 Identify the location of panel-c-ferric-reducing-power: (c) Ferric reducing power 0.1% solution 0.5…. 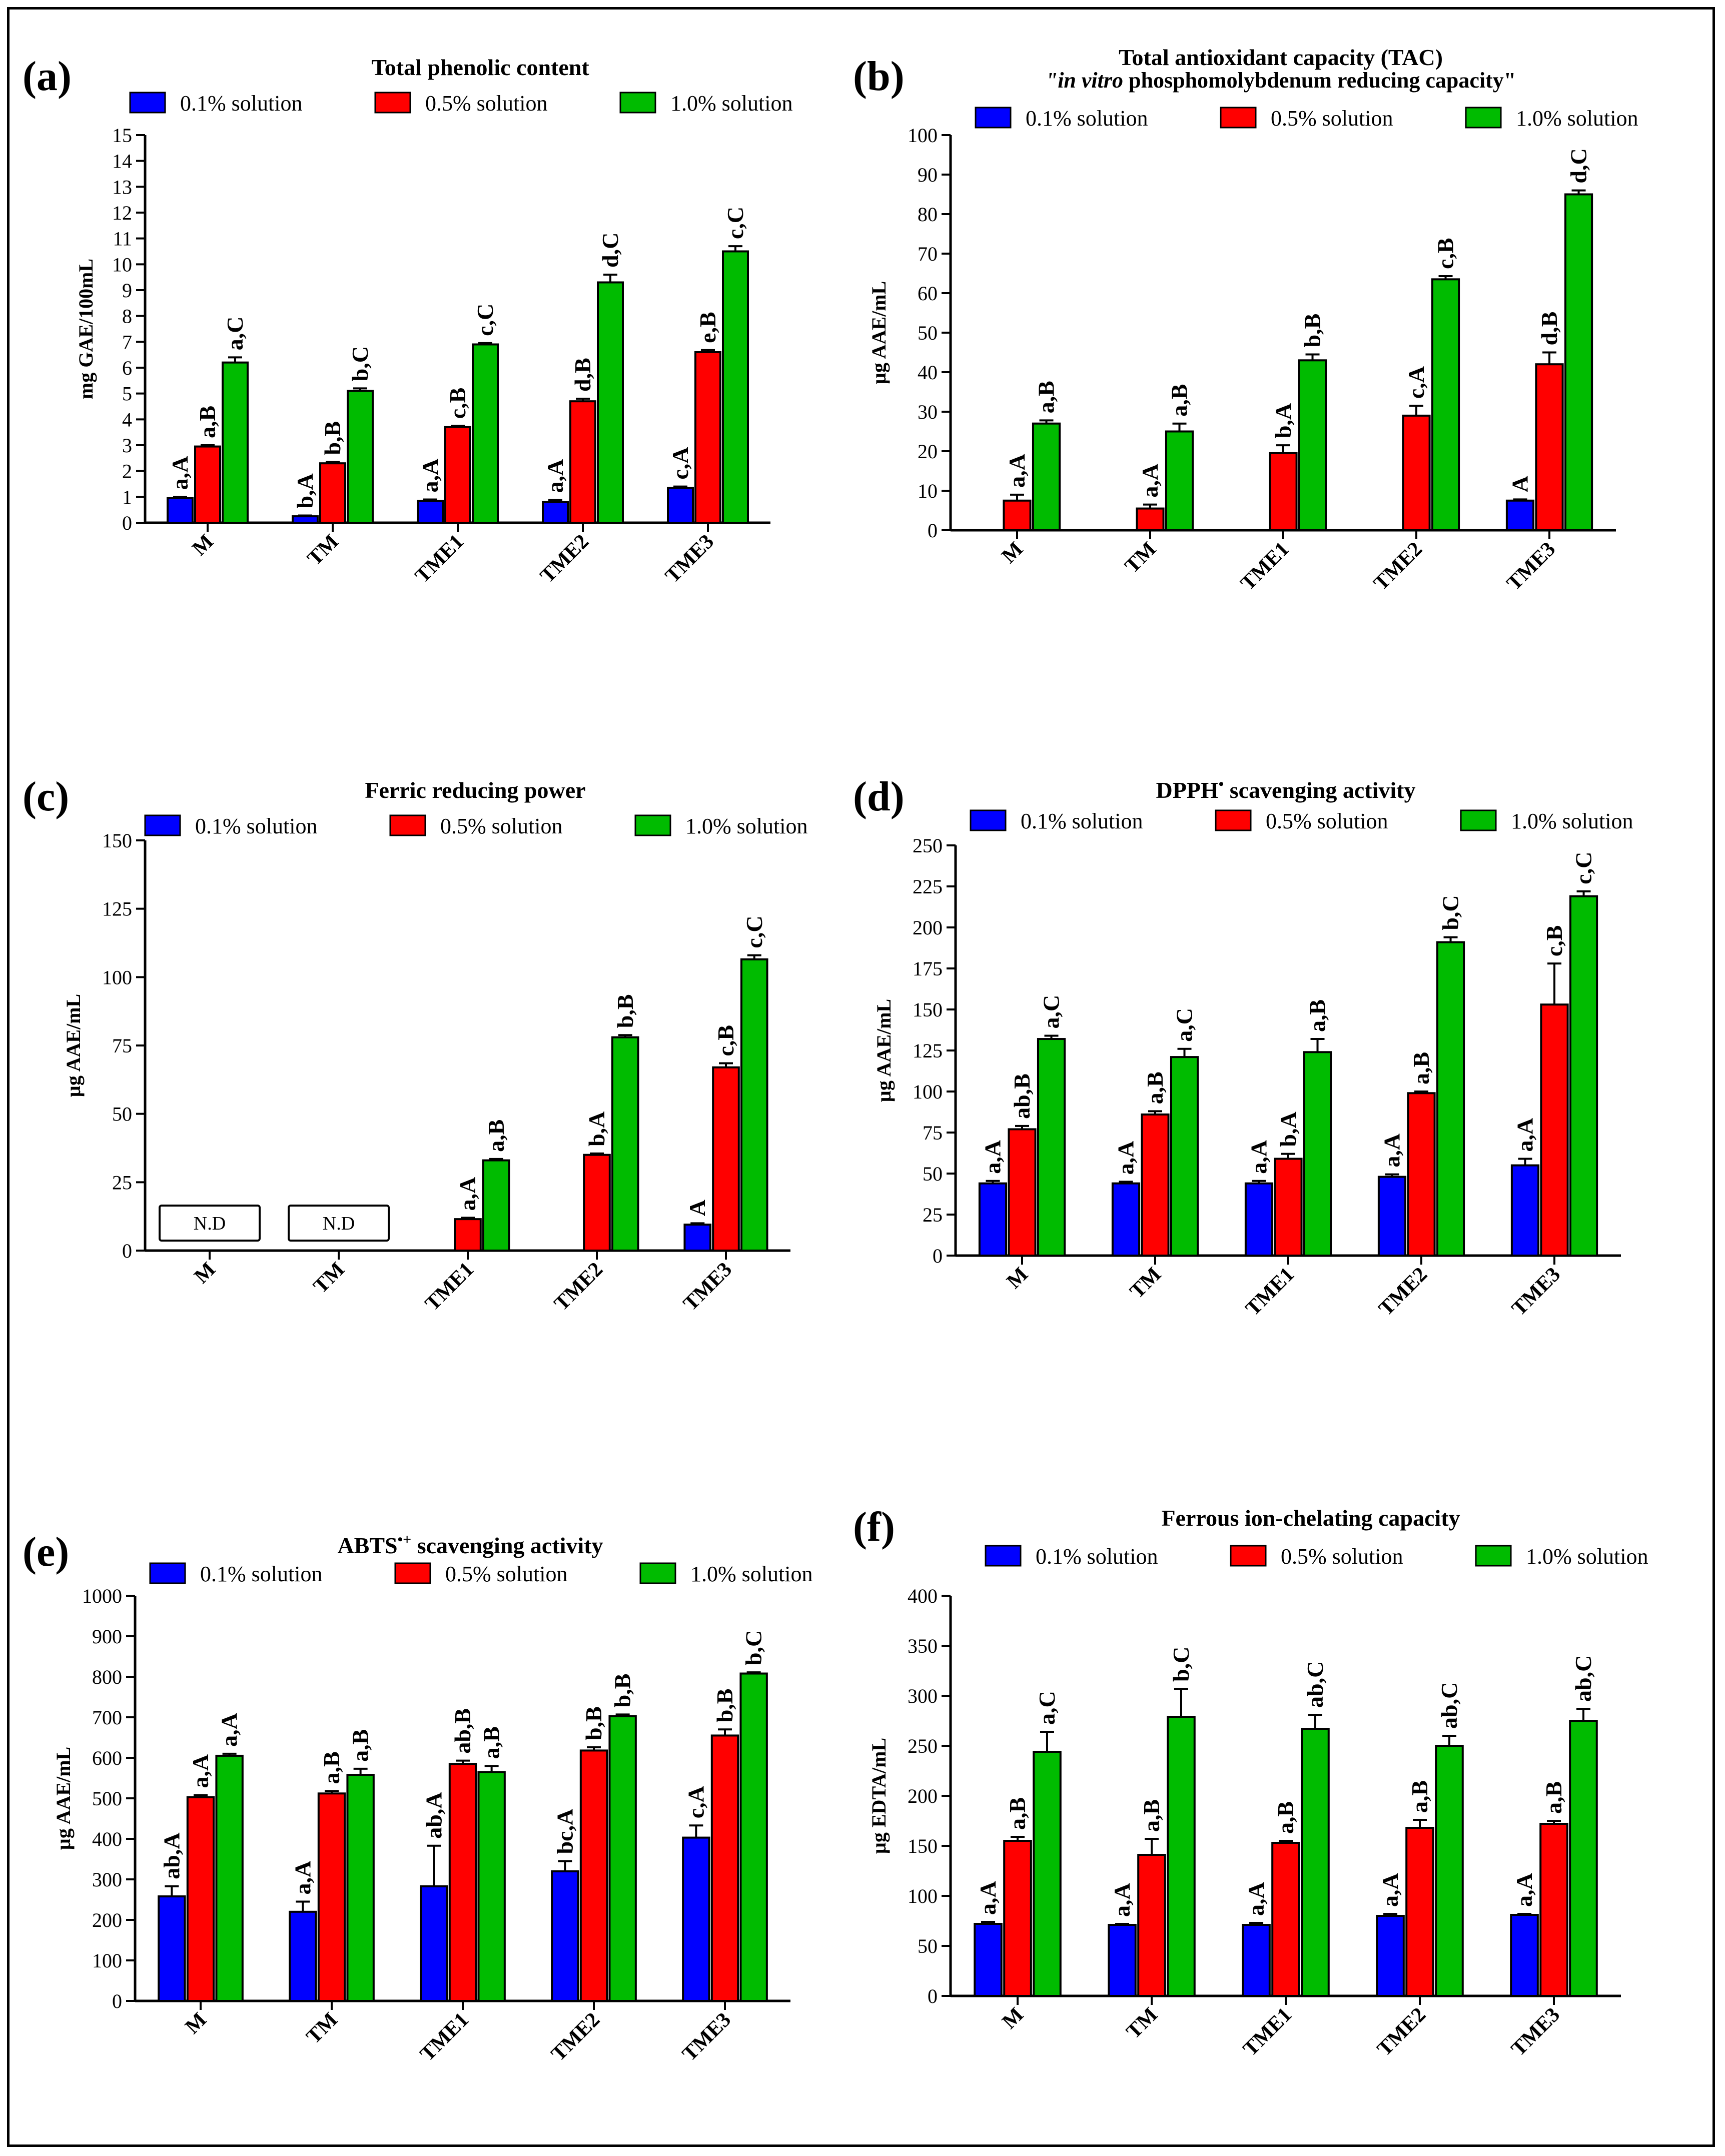
(445, 1045).